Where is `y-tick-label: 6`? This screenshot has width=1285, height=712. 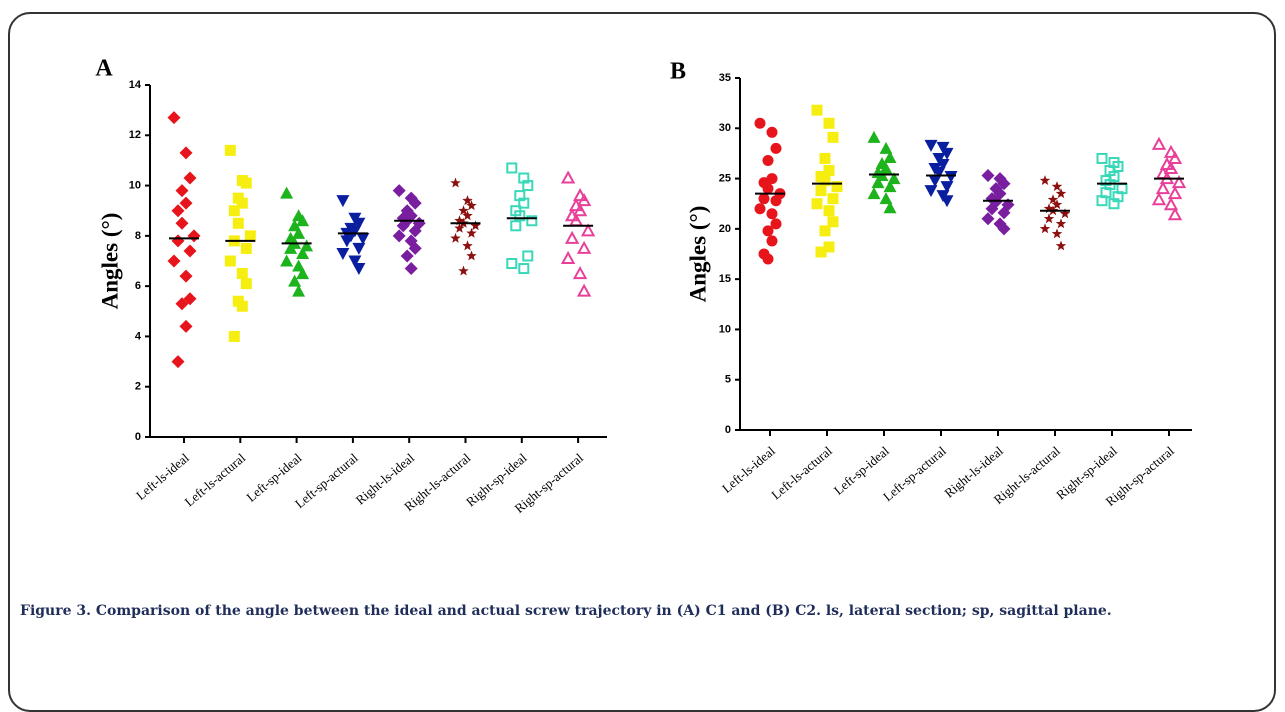 y-tick-label: 6 is located at coordinates (138, 286).